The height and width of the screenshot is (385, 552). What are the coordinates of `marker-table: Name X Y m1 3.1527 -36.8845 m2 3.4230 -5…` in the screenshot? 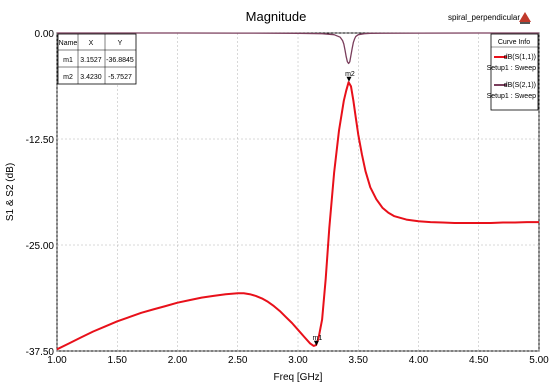 It's located at (97, 59).